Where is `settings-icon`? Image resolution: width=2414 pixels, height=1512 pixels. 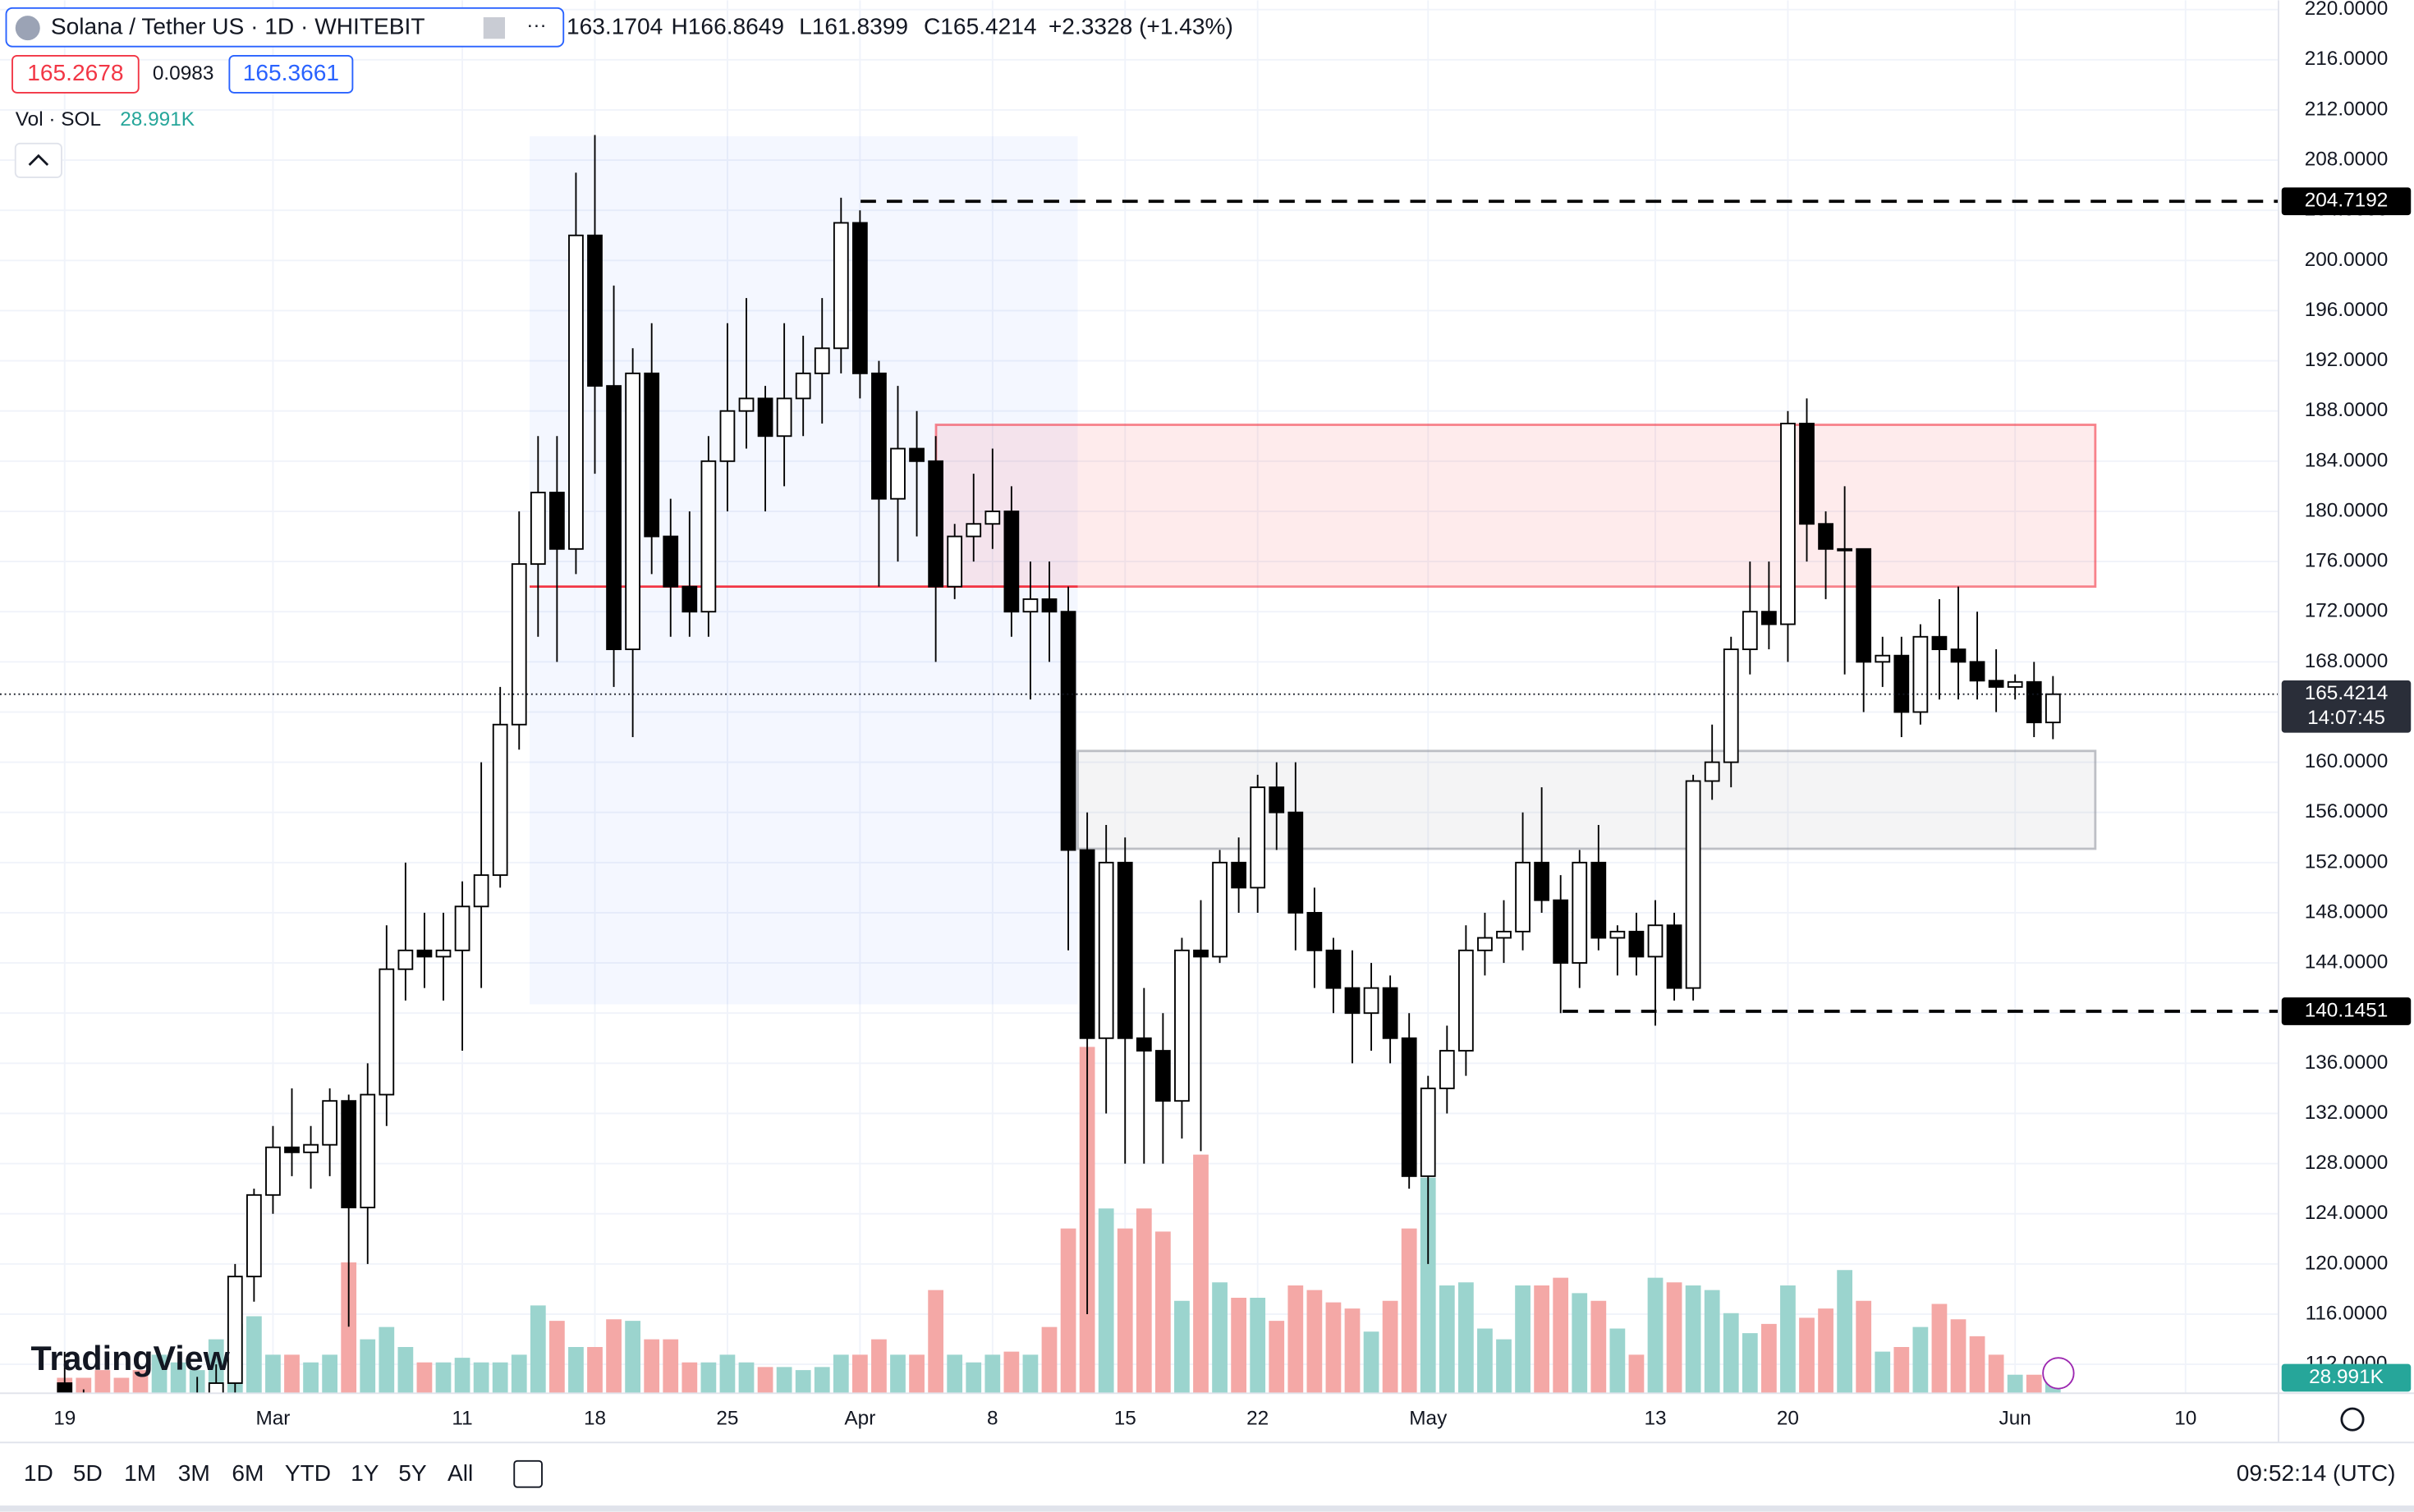
settings-icon is located at coordinates (2352, 1419).